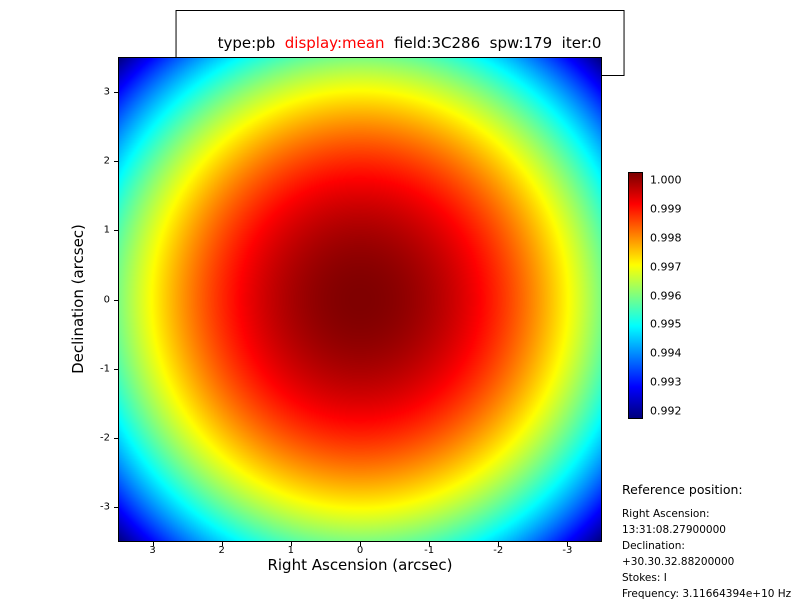 Image resolution: width=800 pixels, height=600 pixels. Describe the element at coordinates (429, 550) in the screenshot. I see `x-tick-label: -1` at that location.